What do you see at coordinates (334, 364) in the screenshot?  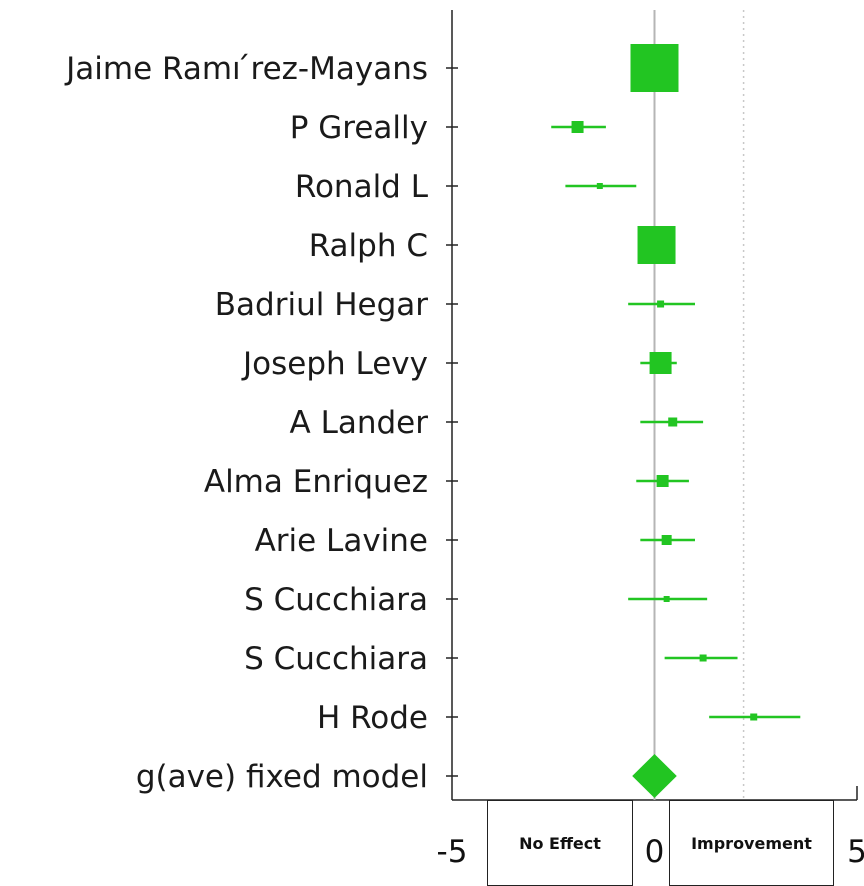 I see `study-label: Joseph Levy` at bounding box center [334, 364].